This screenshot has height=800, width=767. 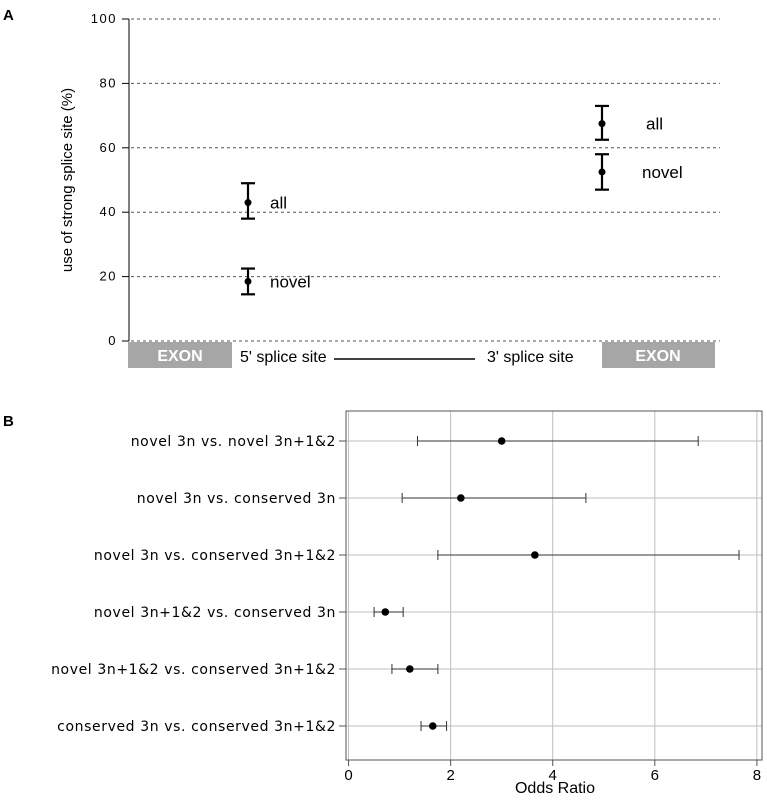 I want to click on right-site-label: 3' splice site, so click(x=530, y=357).